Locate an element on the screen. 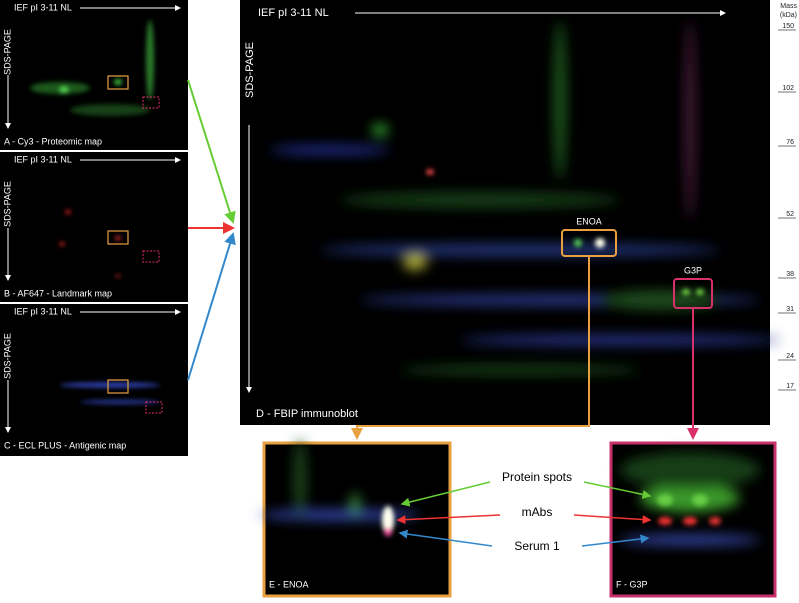 The height and width of the screenshot is (603, 799). panel-caption: E - ENOA is located at coordinates (289, 584).